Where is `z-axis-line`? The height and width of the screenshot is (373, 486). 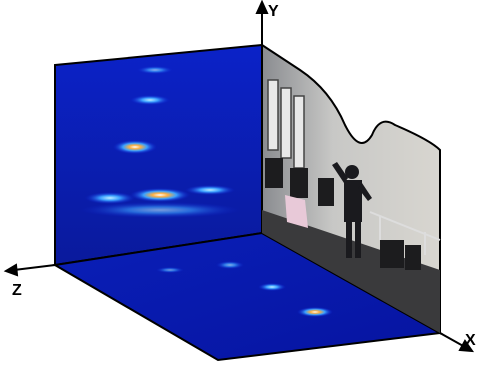
z-axis-line is located at coordinates (34, 267).